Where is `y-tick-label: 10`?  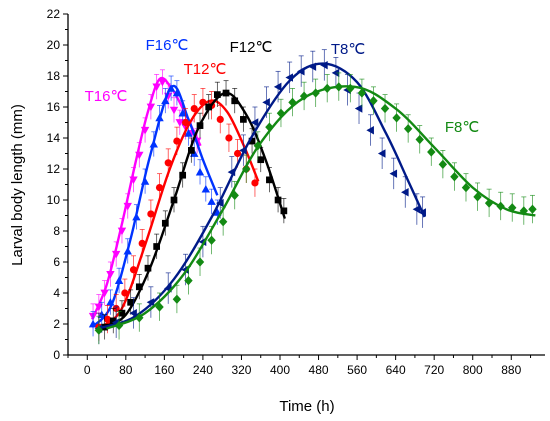 y-tick-label: 10 is located at coordinates (54, 200).